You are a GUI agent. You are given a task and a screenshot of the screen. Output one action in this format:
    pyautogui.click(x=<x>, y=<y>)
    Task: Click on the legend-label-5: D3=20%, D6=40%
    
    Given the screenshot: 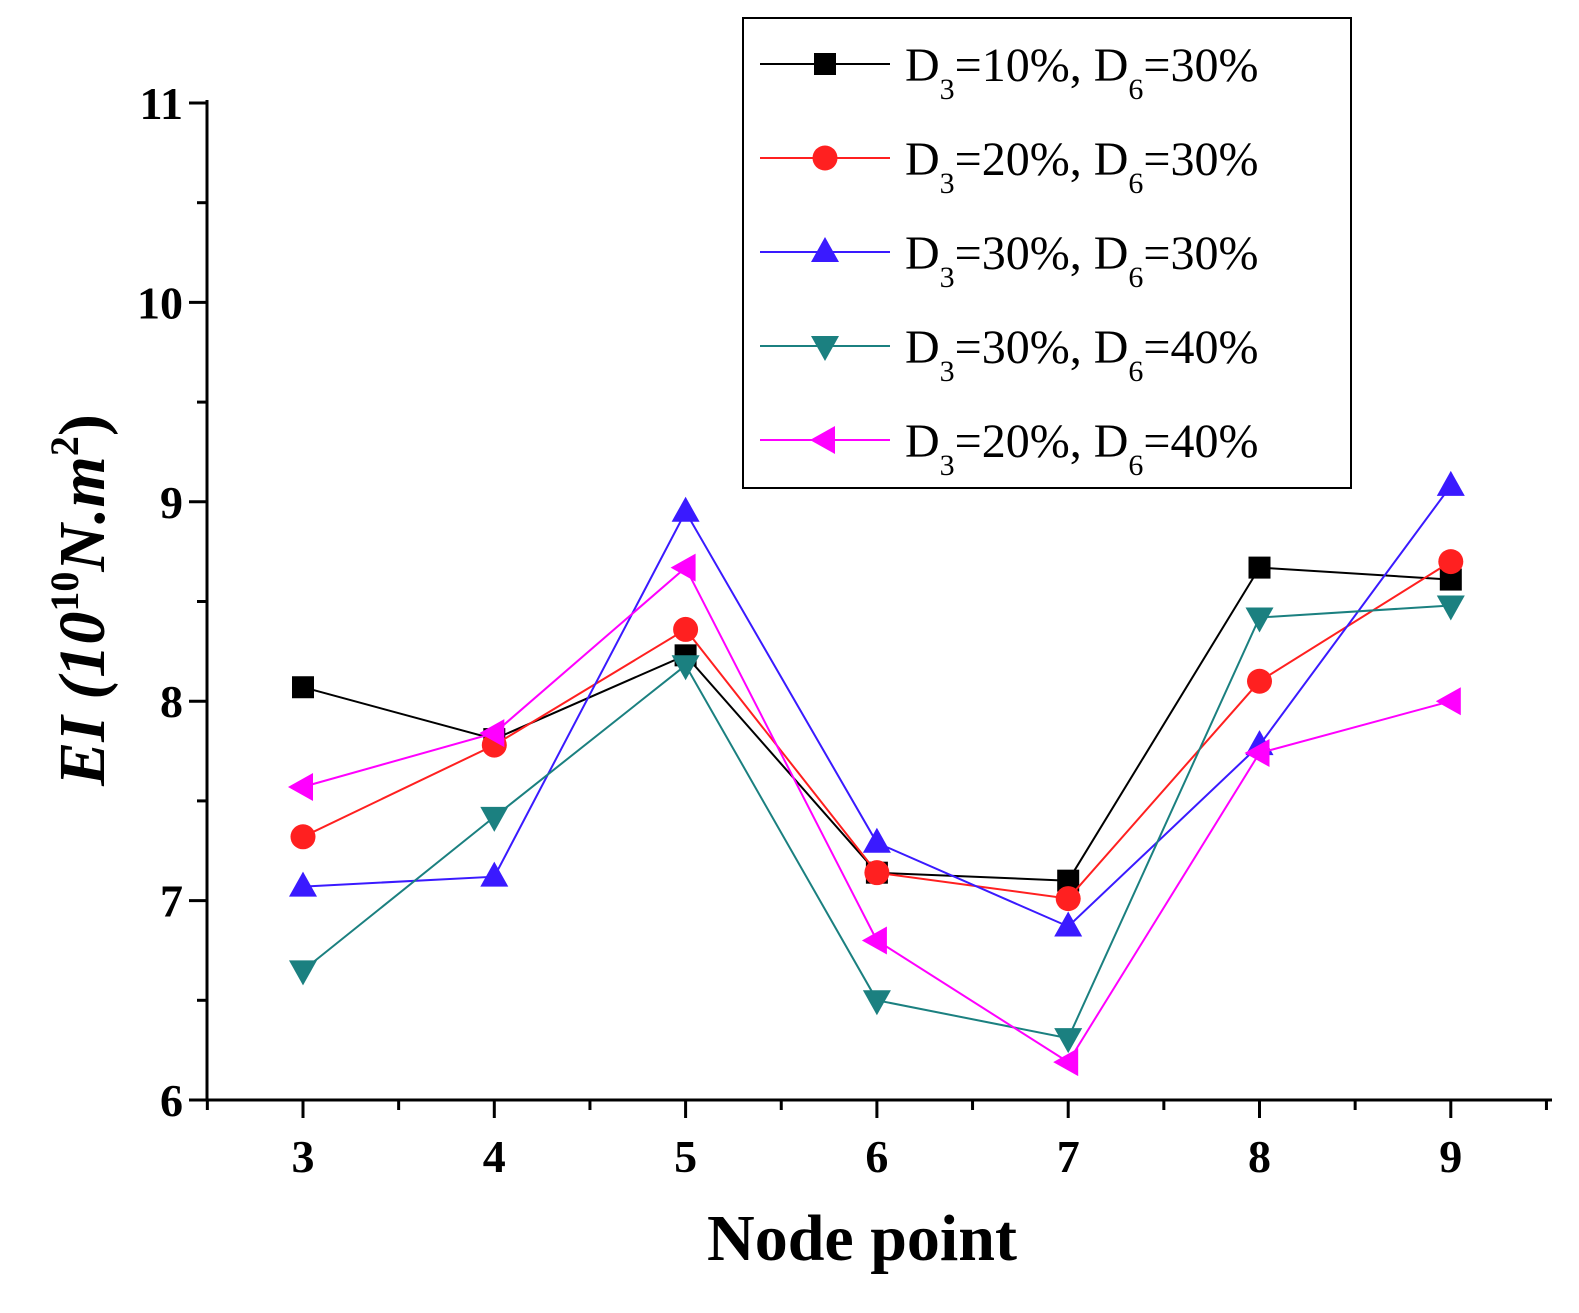 What is the action you would take?
    pyautogui.click(x=1081, y=448)
    